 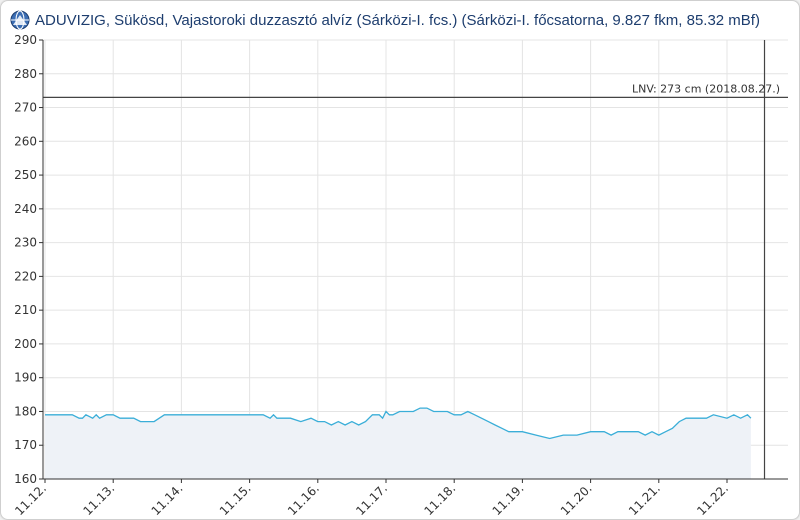 I want to click on x-tick-label: 11.21., so click(x=644, y=499).